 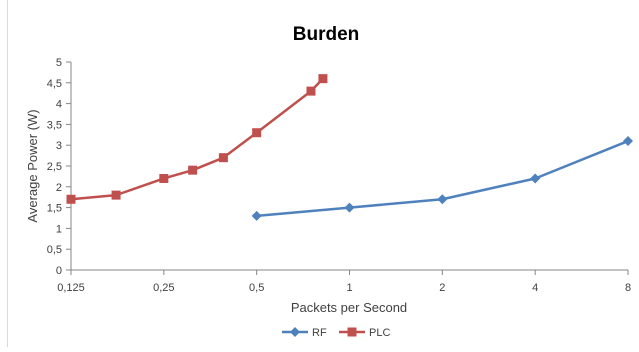 What do you see at coordinates (349, 288) in the screenshot?
I see `x-tick-label: 1` at bounding box center [349, 288].